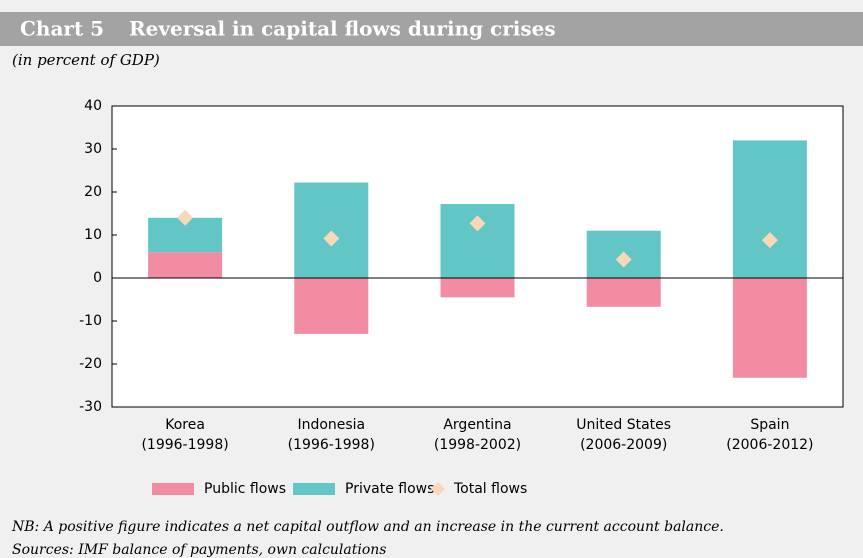  I want to click on y-tick-label: -10, so click(90, 321).